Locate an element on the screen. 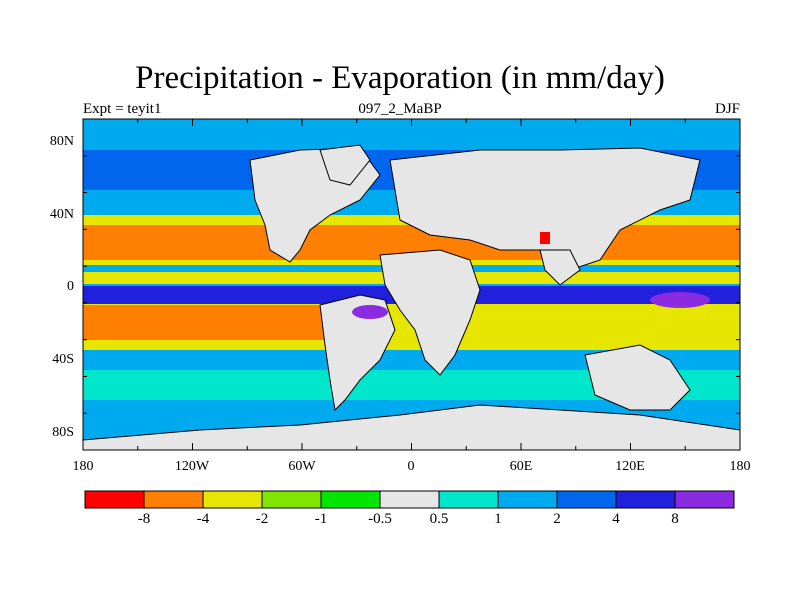 Image resolution: width=800 pixels, height=600 pixels. colorbar-label: 2 is located at coordinates (557, 519).